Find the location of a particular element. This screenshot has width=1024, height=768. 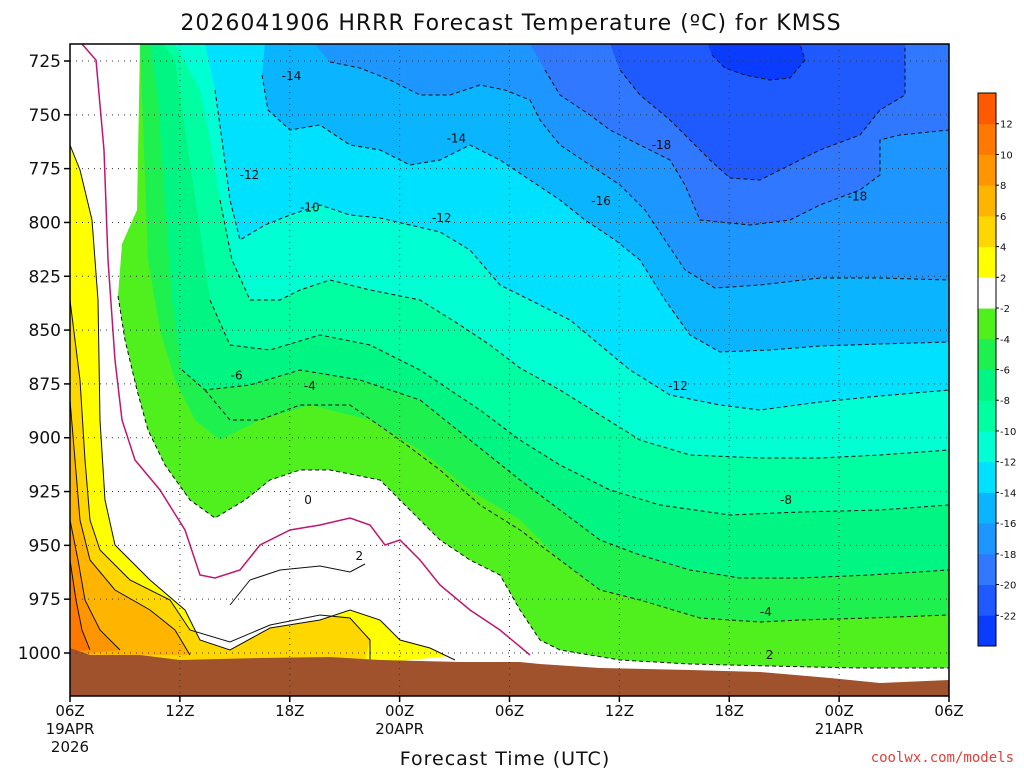

contour-label: -14 is located at coordinates (292, 76).